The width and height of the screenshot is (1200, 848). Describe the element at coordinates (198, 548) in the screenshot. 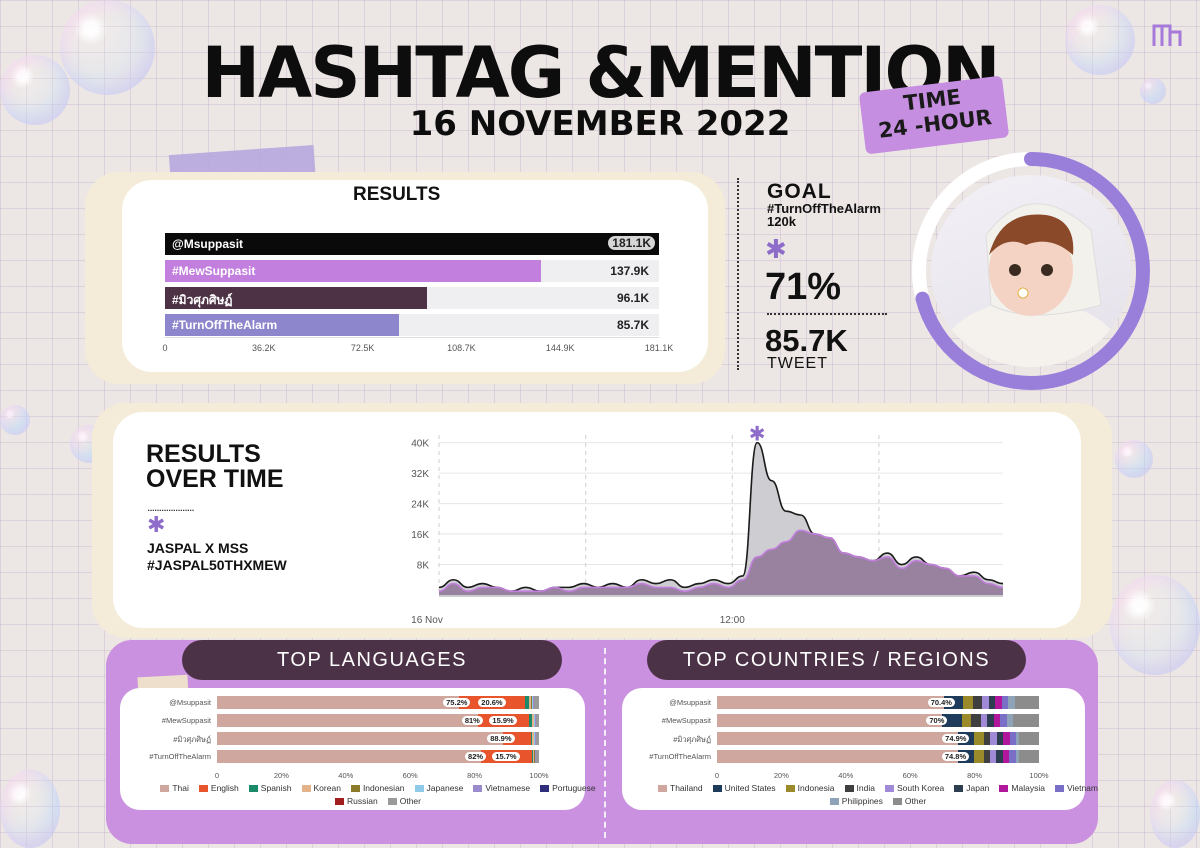

I see `over-time-line1: JASPAL X MSS` at that location.